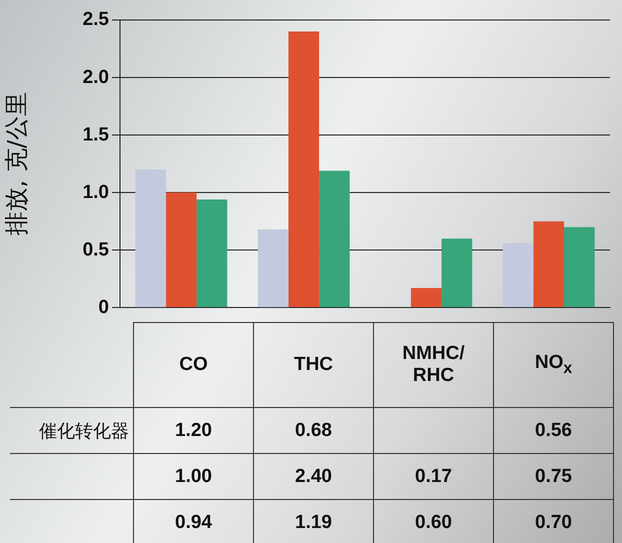 Image resolution: width=622 pixels, height=543 pixels. I want to click on y-tick-label: 2.0, so click(95, 77).